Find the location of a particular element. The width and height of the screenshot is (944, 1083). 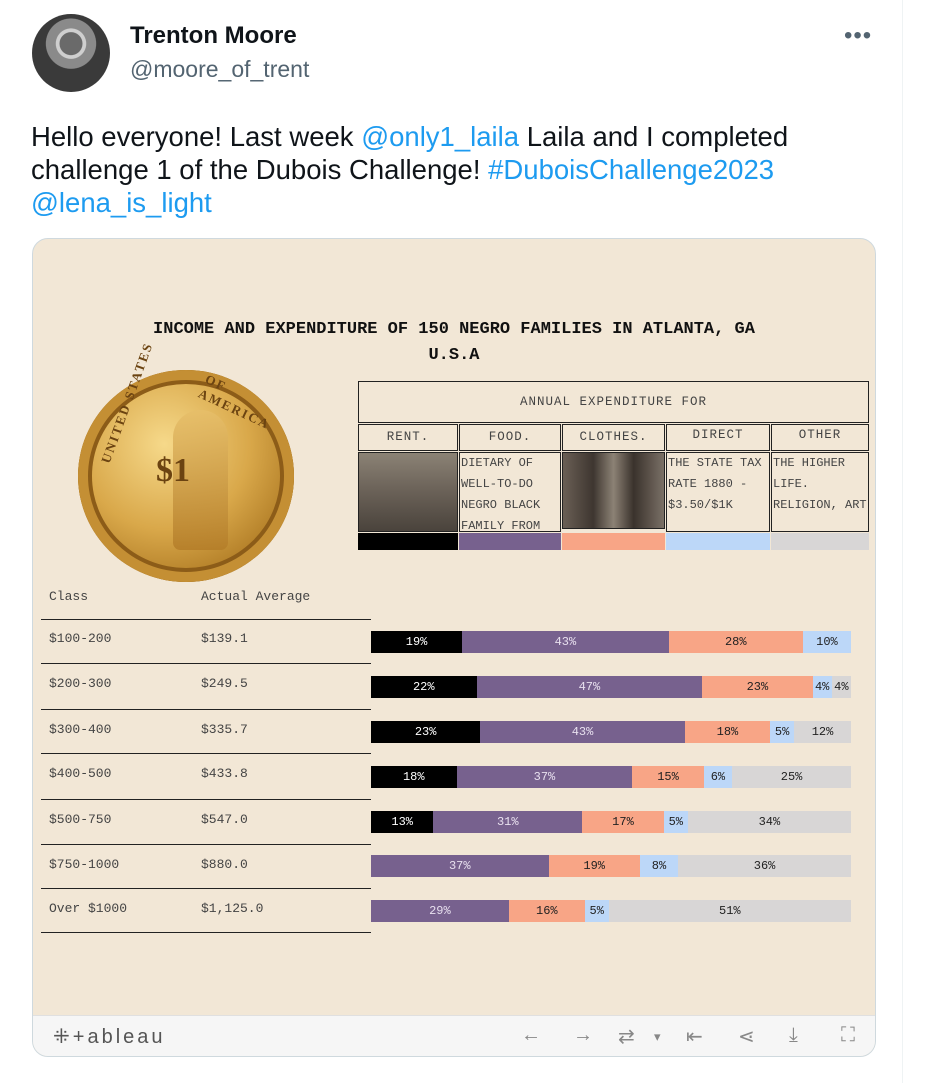

data-label: 19% is located at coordinates (594, 866).